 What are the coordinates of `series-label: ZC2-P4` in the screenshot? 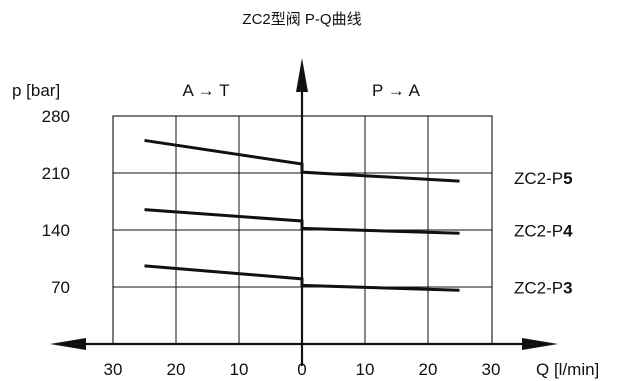 It's located at (543, 230).